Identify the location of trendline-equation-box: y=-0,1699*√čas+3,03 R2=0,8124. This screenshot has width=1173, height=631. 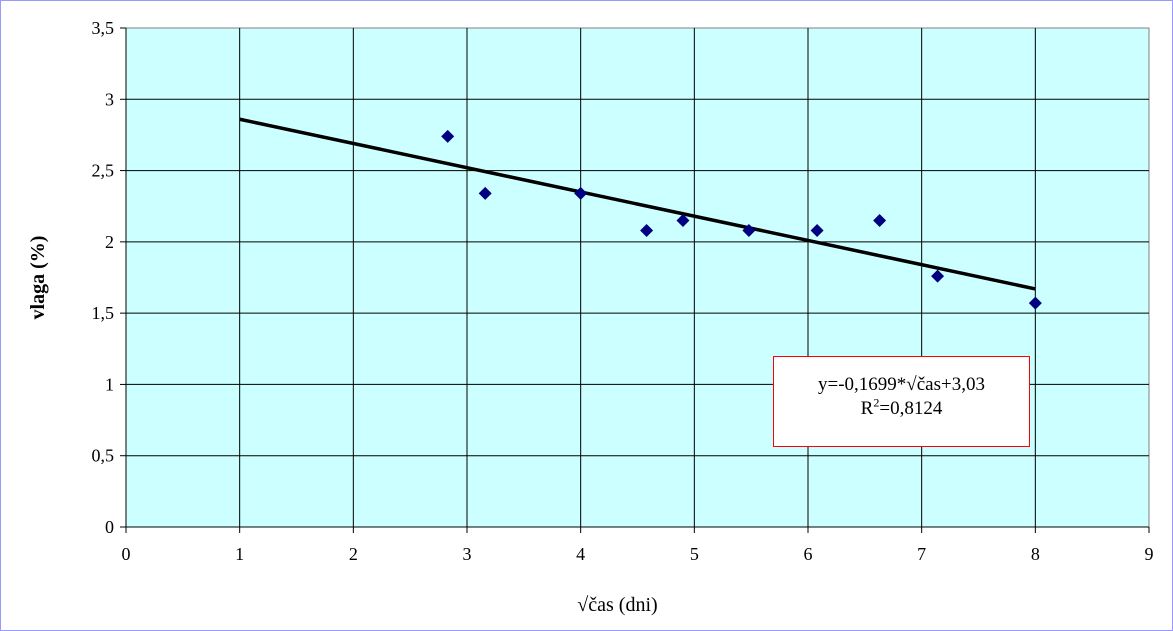
(901, 401).